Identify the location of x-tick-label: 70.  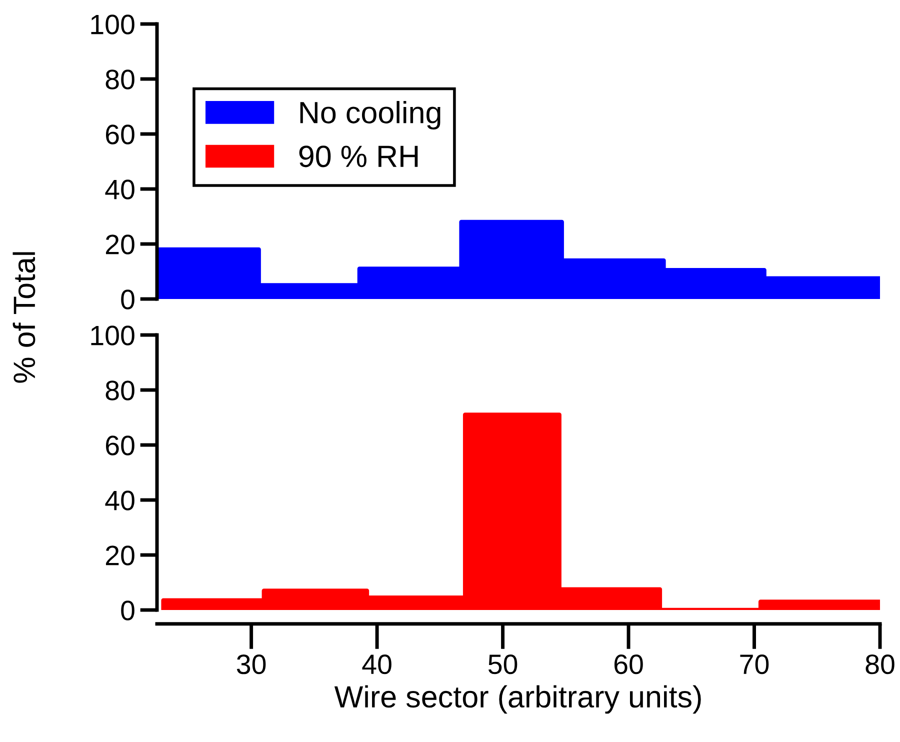
(754, 664).